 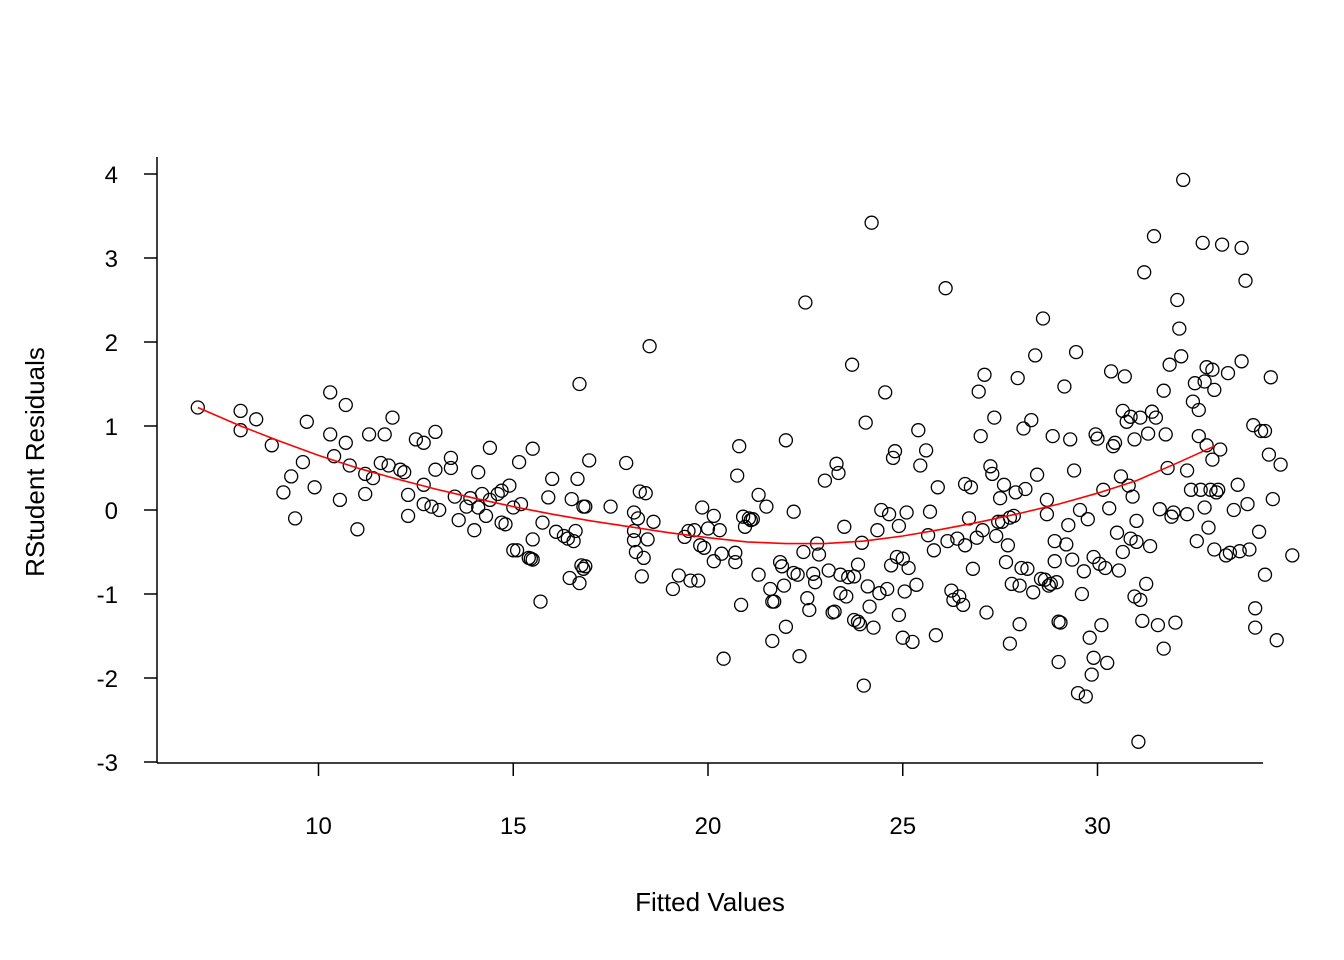 I want to click on y-tick-label: -1, so click(x=107, y=595).